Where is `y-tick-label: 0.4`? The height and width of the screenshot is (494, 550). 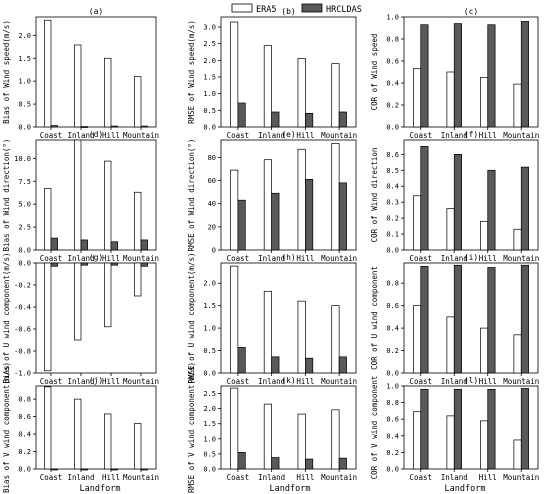
y-tick-label: 0.4 is located at coordinates (392, 329).